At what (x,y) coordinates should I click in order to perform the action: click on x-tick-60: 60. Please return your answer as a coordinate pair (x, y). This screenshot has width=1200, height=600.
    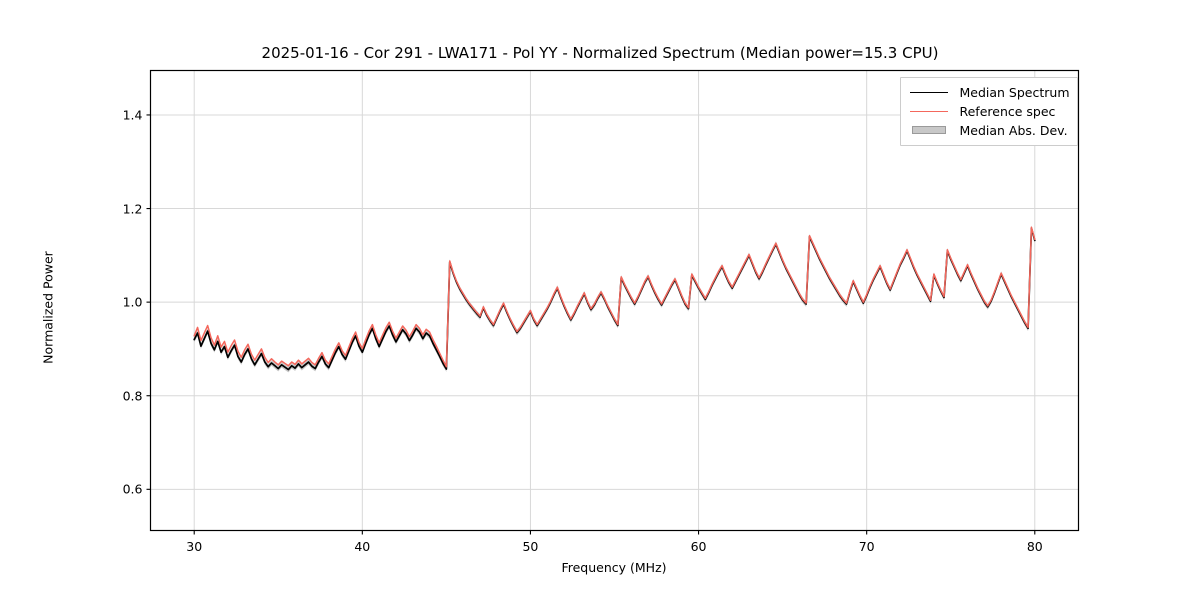
    Looking at the image, I should click on (698, 546).